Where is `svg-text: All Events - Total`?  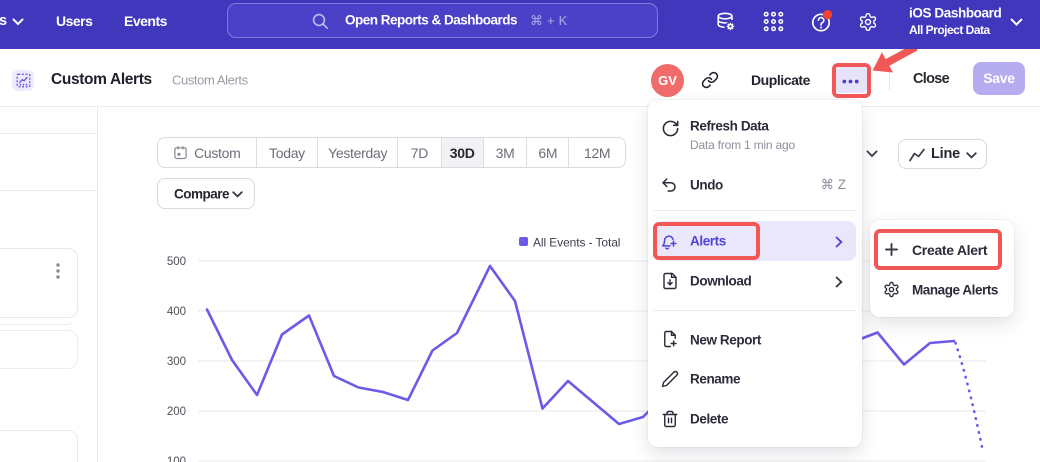 svg-text: All Events - Total is located at coordinates (576, 243).